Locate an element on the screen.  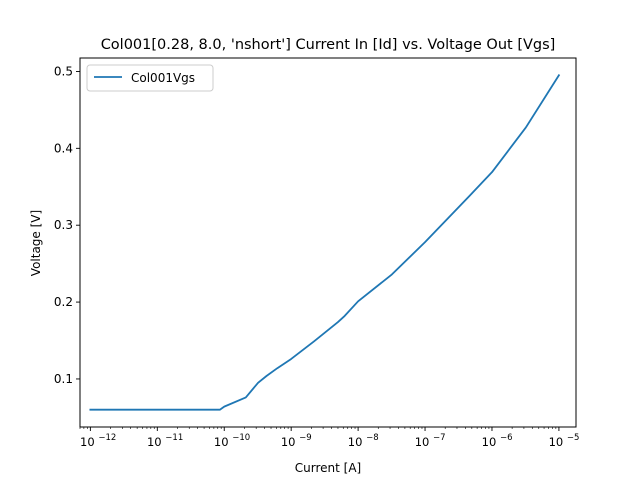
x-axis: 10 −12 10 −11 10 −10 10 −9 10 −8 10 −7 10 −6 10 −5 is located at coordinates (329, 438).